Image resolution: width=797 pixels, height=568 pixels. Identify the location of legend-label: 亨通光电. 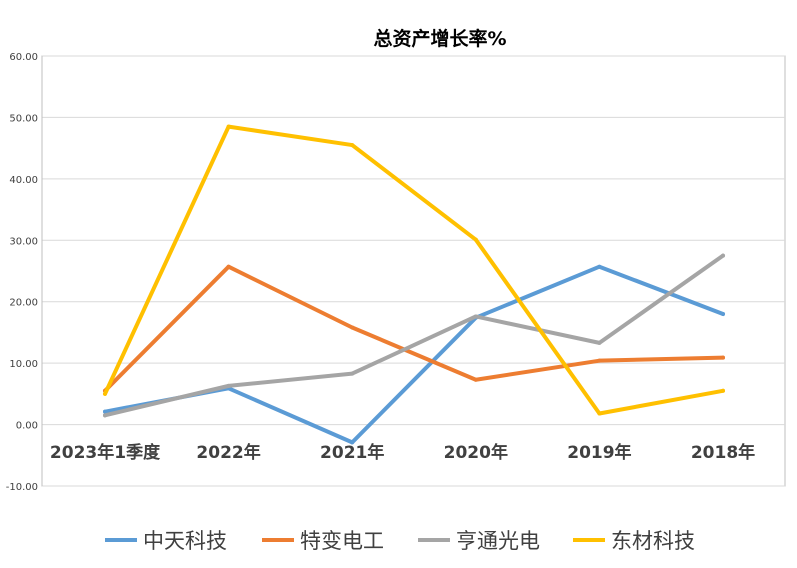
(498, 541).